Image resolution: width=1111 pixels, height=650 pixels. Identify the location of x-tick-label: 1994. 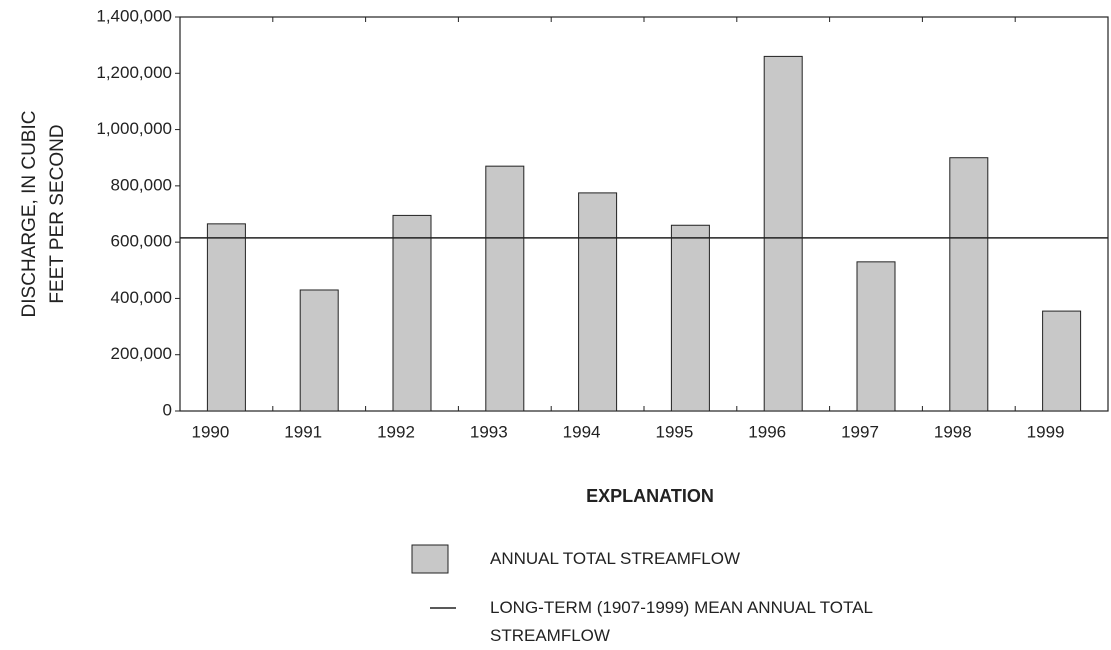
(582, 431).